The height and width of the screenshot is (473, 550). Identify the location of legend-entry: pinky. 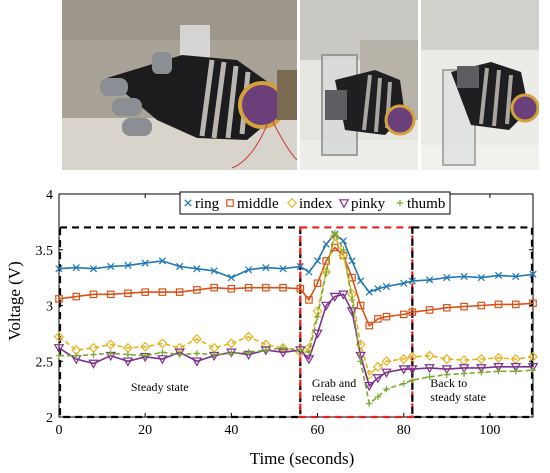
(362, 204).